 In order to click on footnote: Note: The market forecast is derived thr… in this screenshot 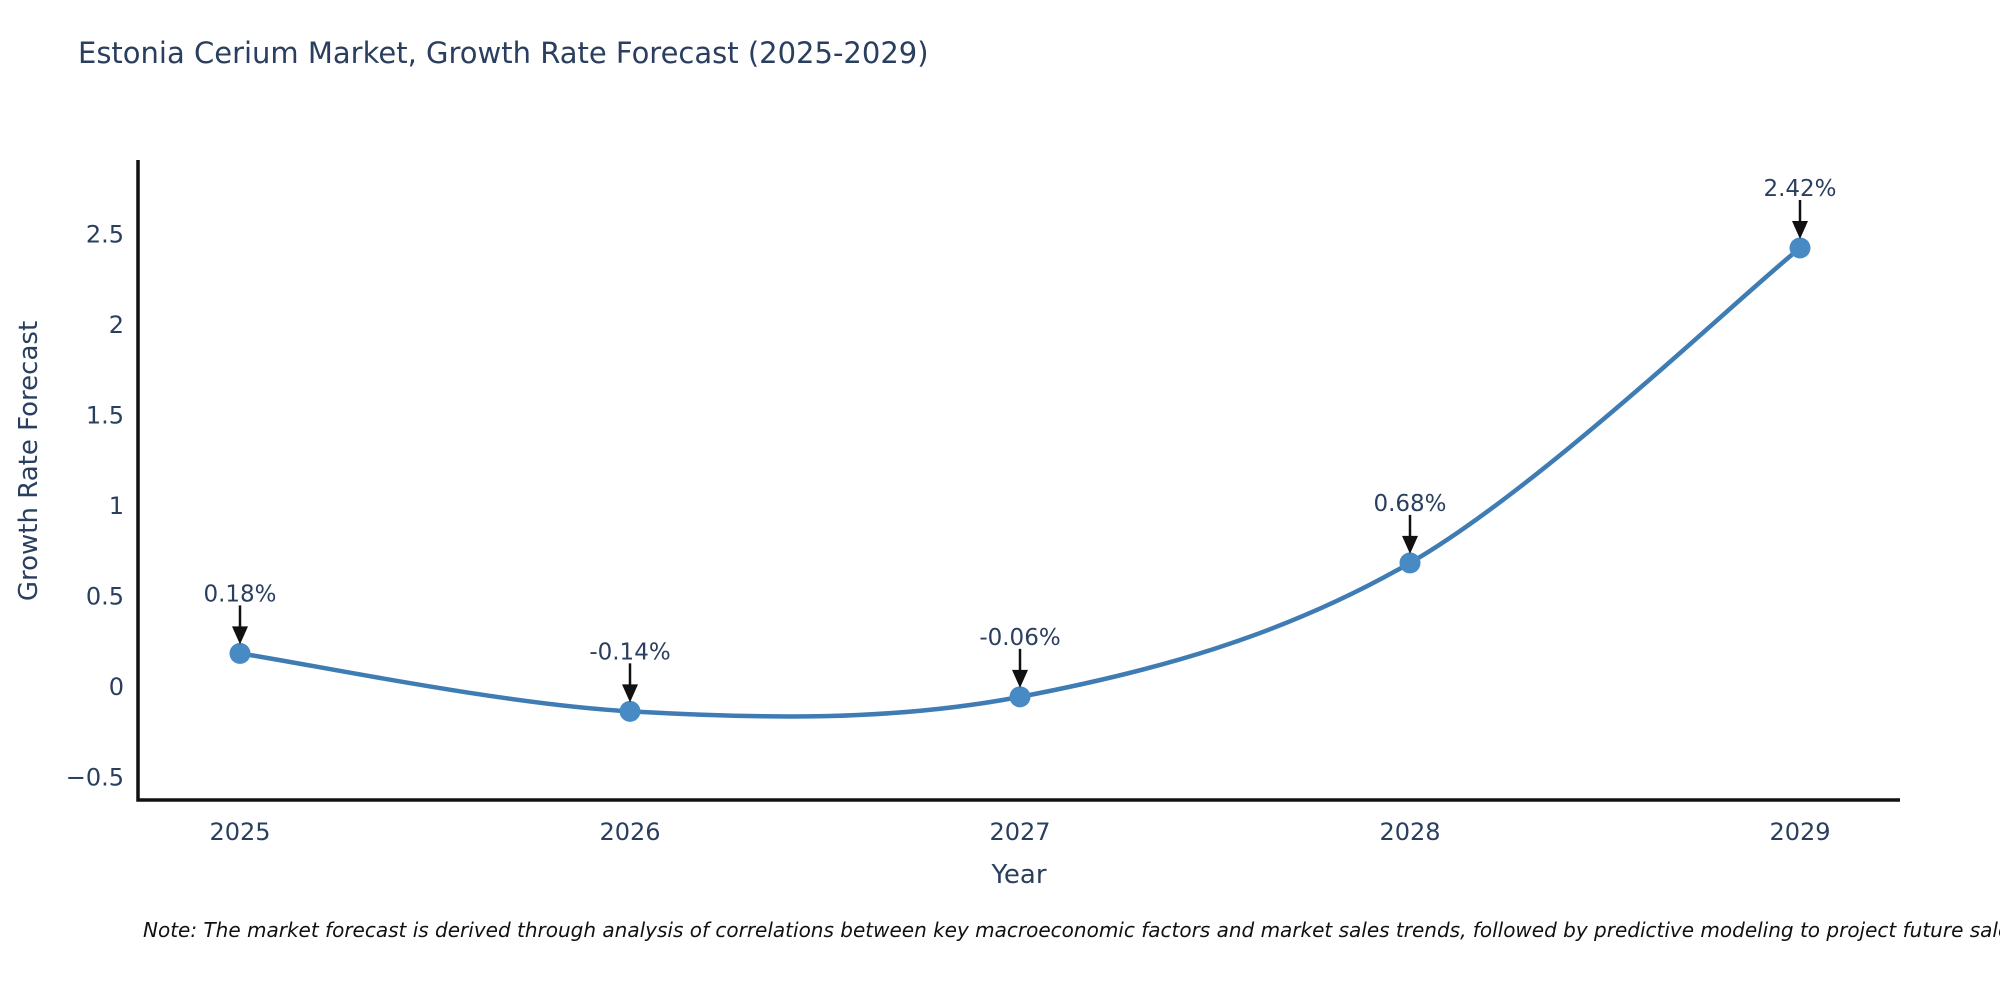, I will do `click(1071, 930)`.